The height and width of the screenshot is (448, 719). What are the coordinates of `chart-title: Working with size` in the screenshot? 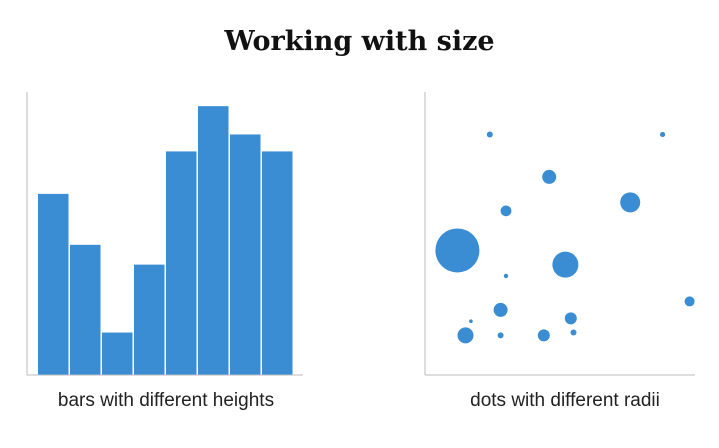 It's located at (359, 41).